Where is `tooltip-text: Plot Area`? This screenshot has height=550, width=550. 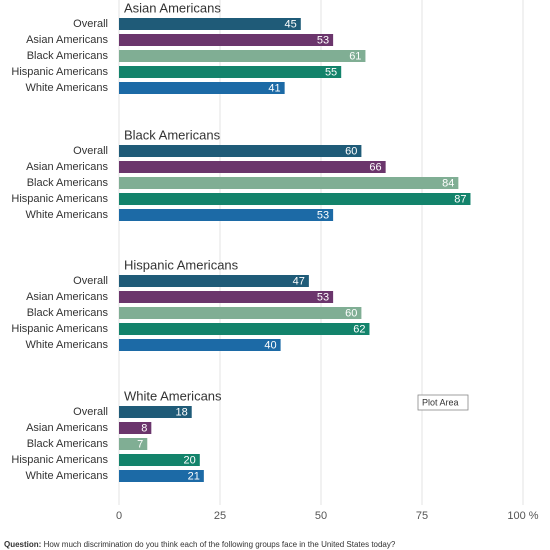 tooltip-text: Plot Area is located at coordinates (440, 402).